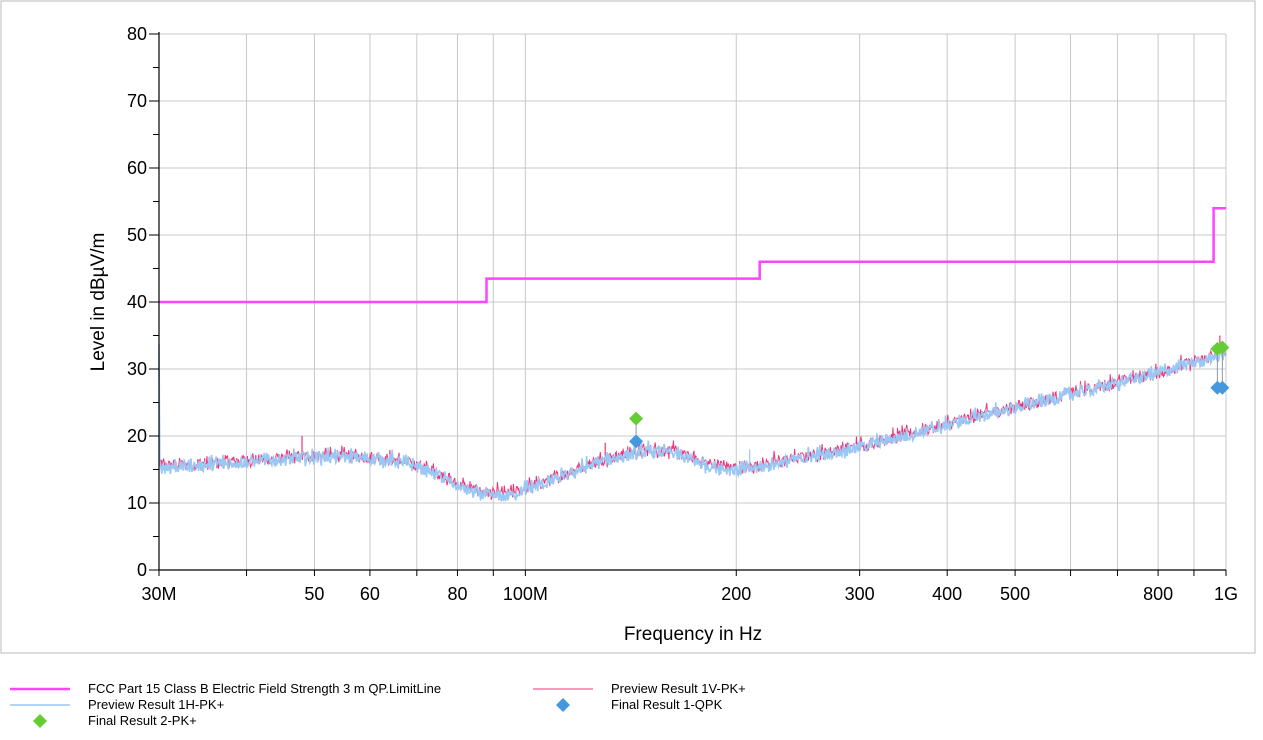 This screenshot has width=1263, height=740. Describe the element at coordinates (158, 594) in the screenshot. I see `x-tick-label: 30M` at that location.